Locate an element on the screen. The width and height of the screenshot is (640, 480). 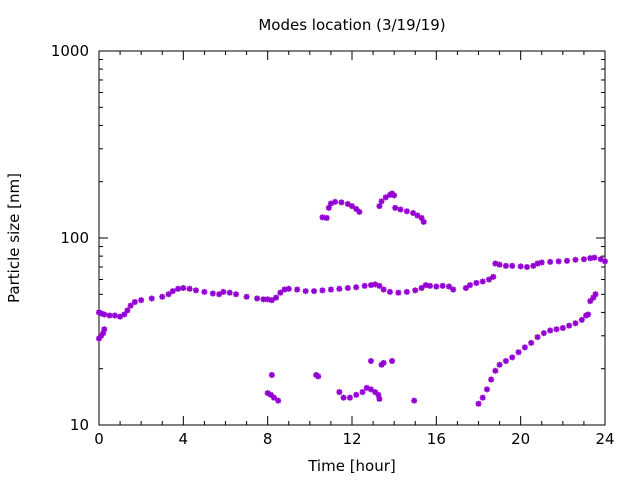
x-tick-label: 12 is located at coordinates (351, 439).